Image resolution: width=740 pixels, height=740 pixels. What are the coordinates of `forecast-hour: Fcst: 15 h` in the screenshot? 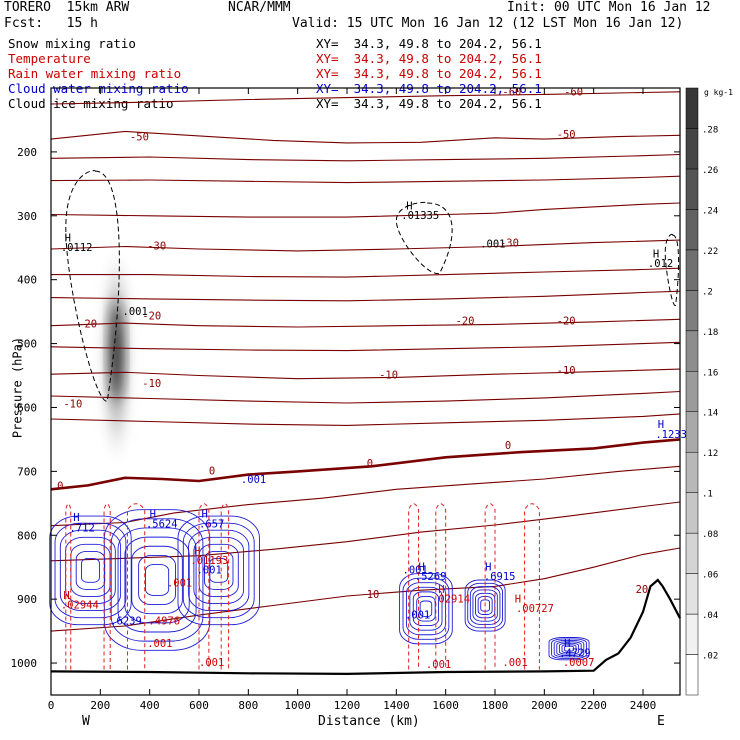 It's located at (51, 23).